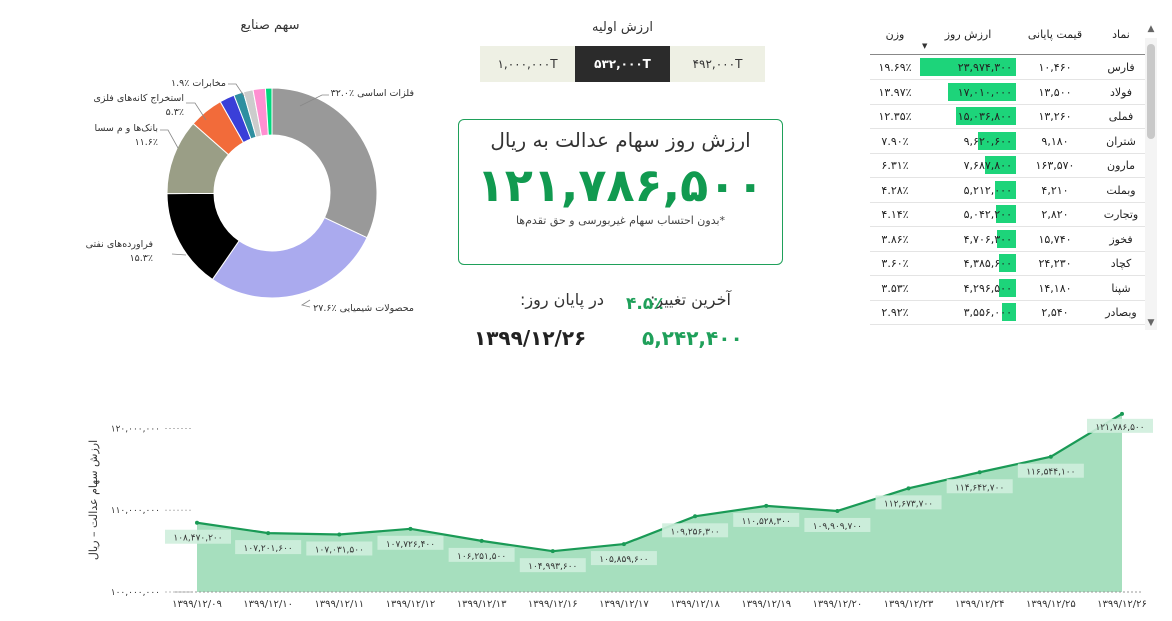  What do you see at coordinates (1010, 312) in the screenshot?
I see `table-row: ۲.۹۲٪ ۳,۵۵۶,۰۰۰ ۲,۵۴۰ وبصادر` at bounding box center [1010, 312].